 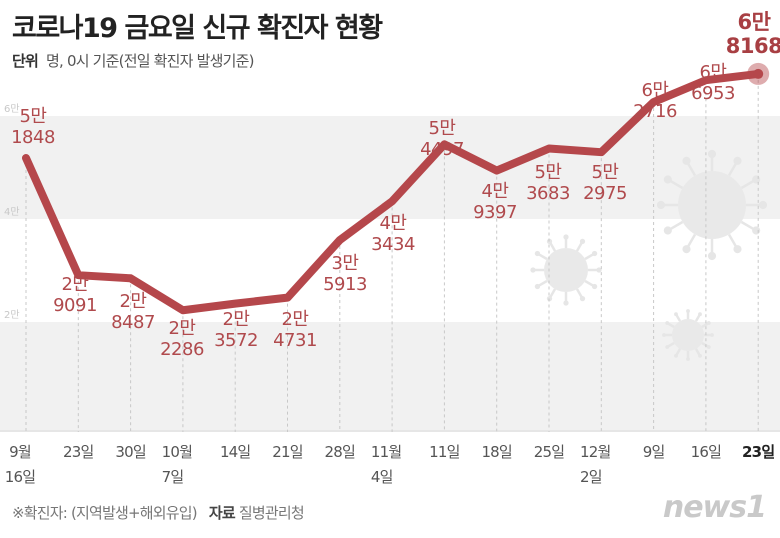 I want to click on x-tick-label: 21일, so click(x=287, y=452).